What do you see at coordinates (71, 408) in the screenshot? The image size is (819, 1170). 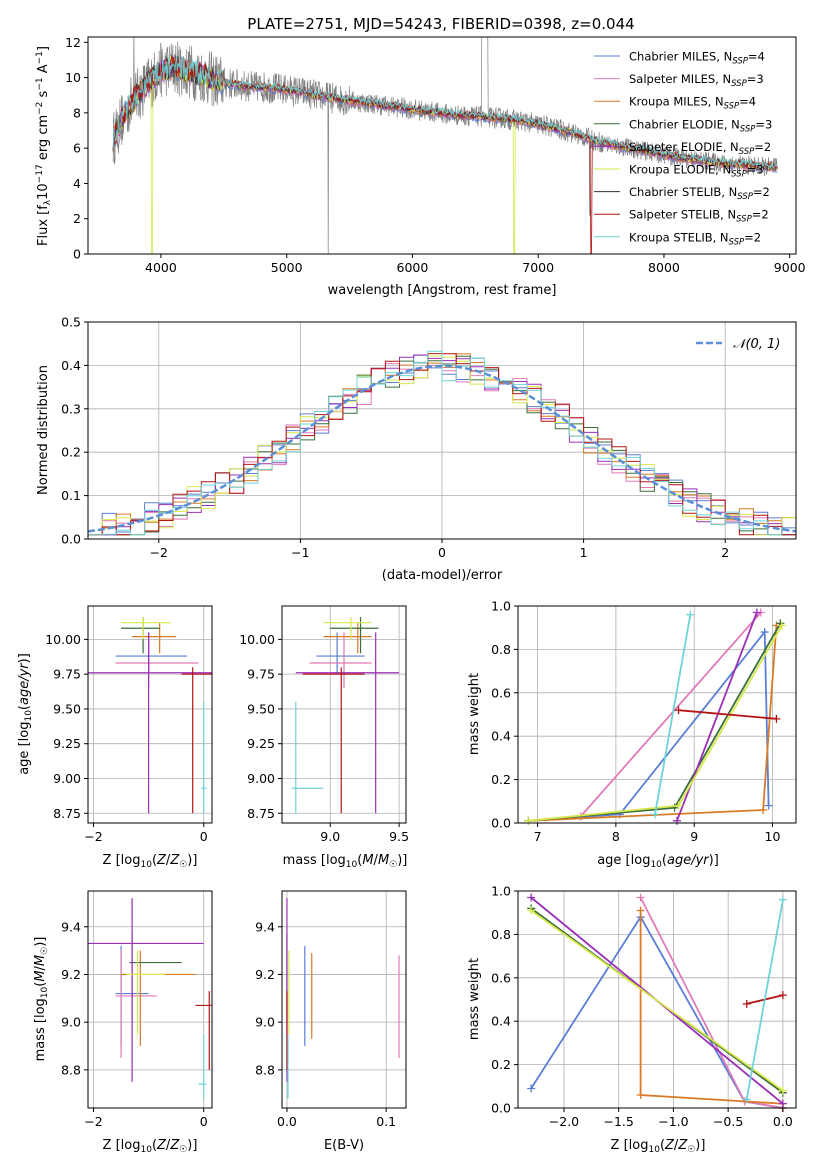 I see `y-tick-label: 0.3` at bounding box center [71, 408].